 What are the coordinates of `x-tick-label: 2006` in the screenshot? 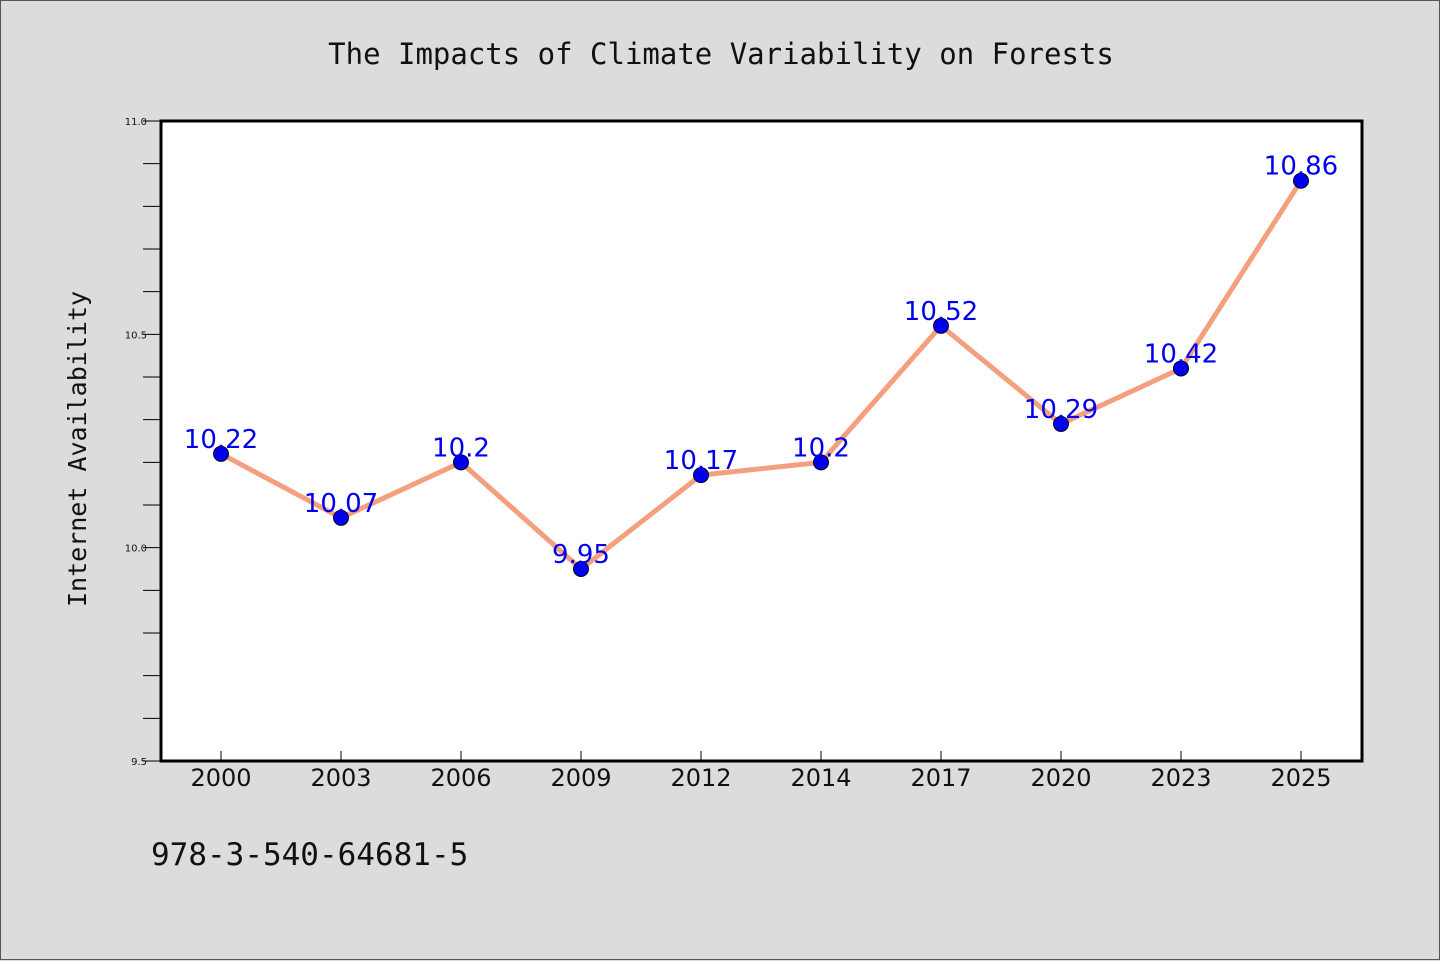 It's located at (460, 778).